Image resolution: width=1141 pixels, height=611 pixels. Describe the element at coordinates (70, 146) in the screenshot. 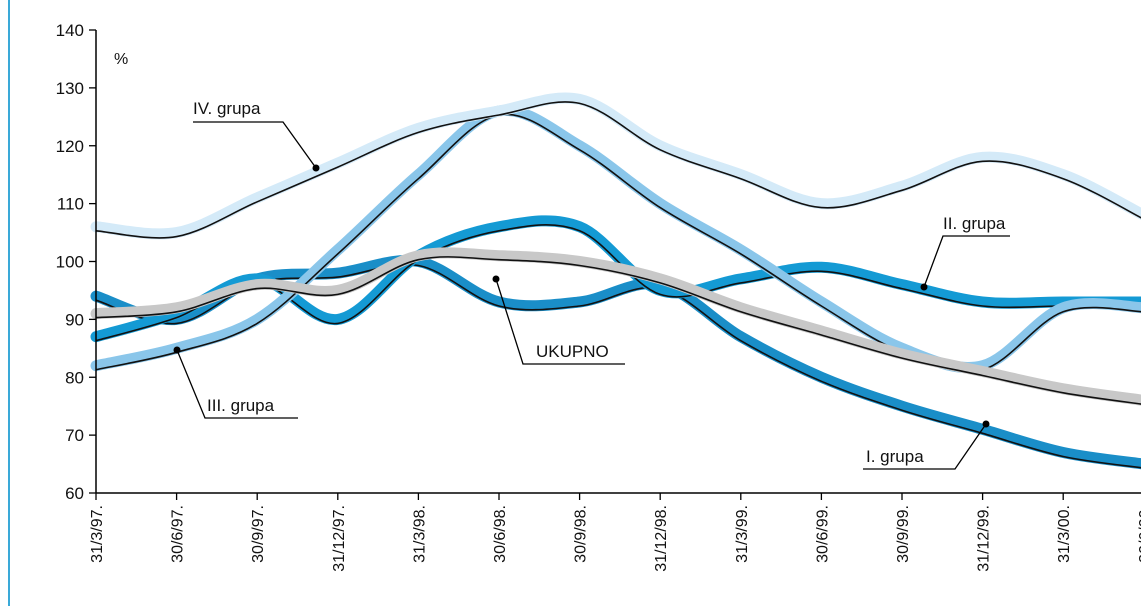

I see `y-tick-label: 120` at that location.